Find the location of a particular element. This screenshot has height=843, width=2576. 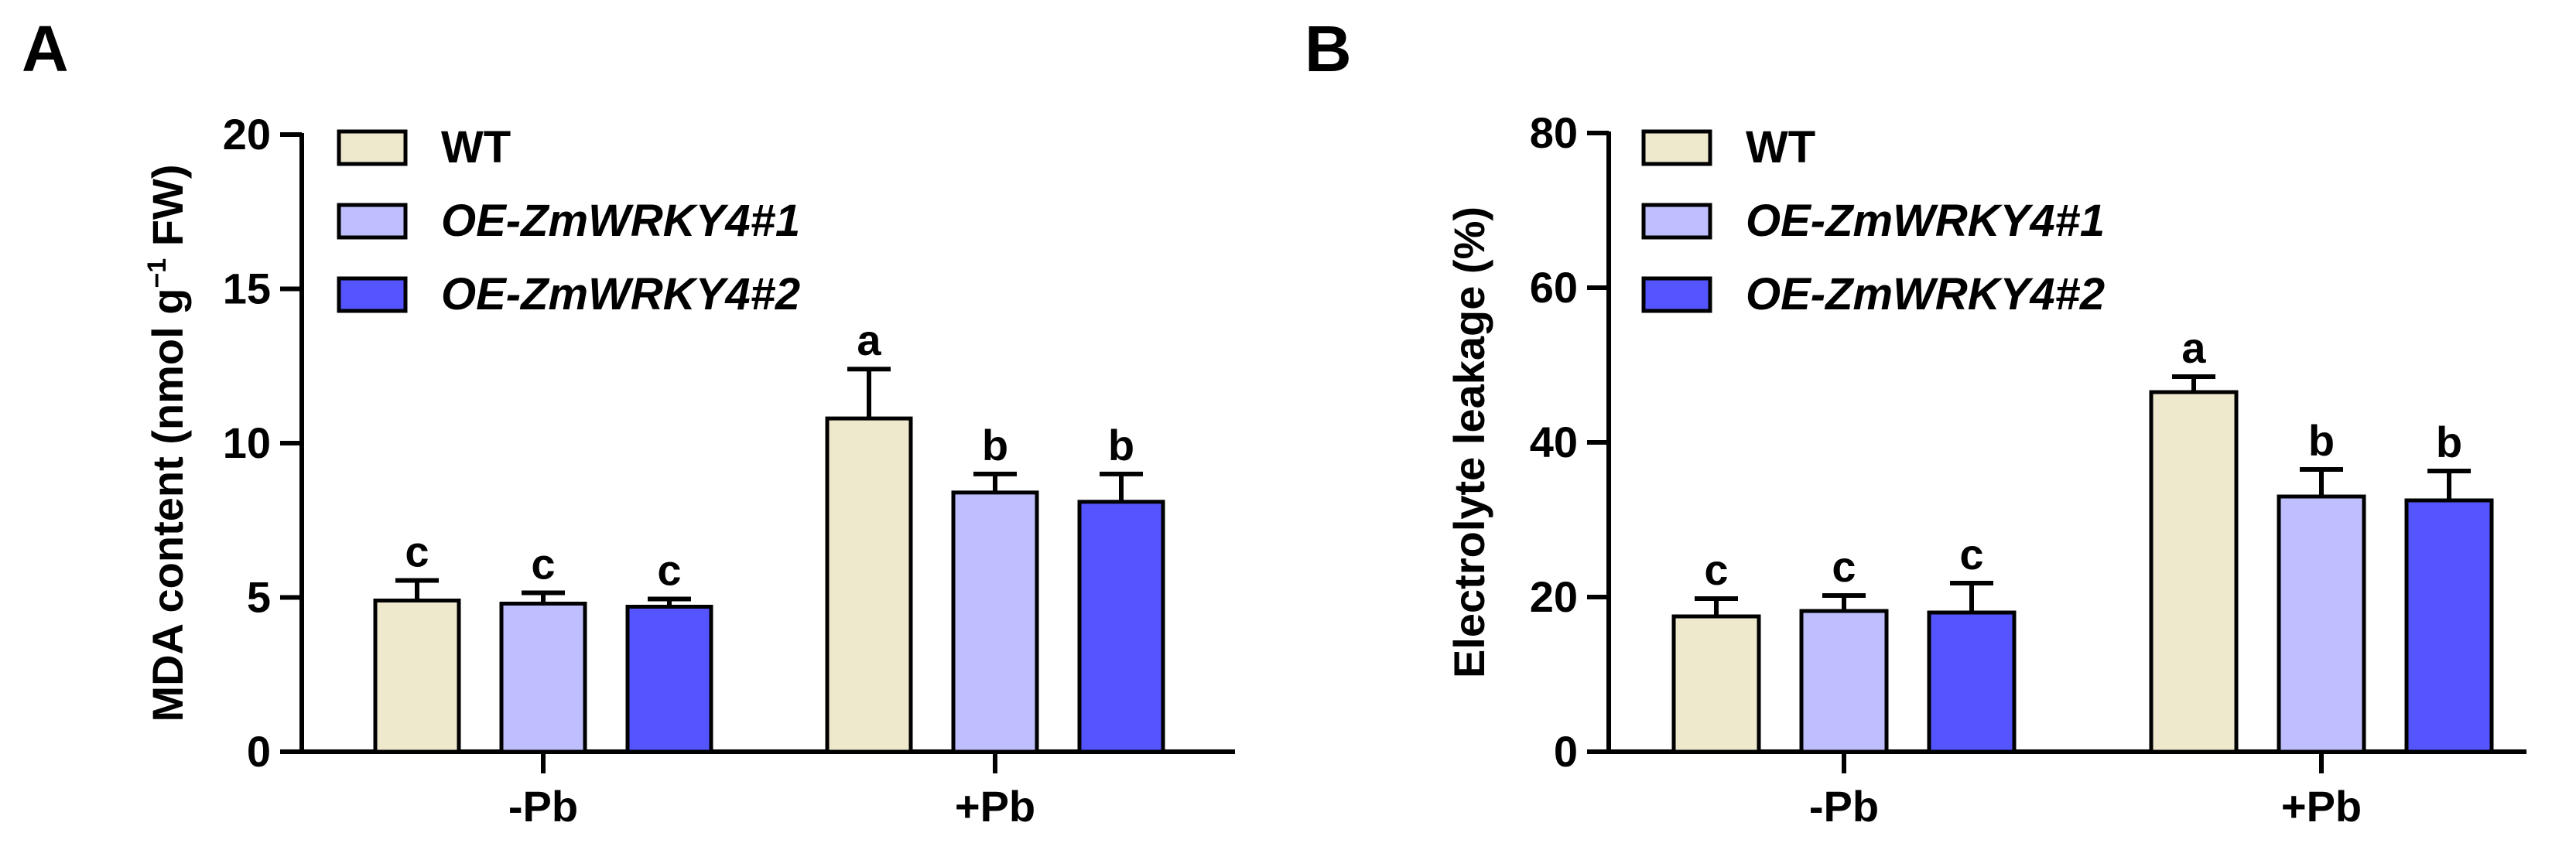

y-axis-label-main: MDA content (nmol g is located at coordinates (168, 505).